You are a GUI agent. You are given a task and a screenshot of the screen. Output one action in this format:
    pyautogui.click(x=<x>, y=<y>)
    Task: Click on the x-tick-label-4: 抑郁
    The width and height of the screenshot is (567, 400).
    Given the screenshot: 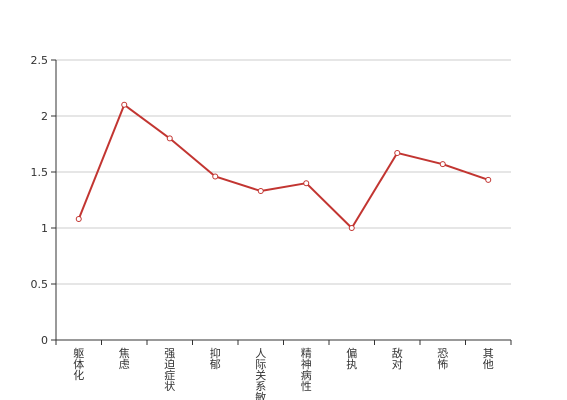 What is the action you would take?
    pyautogui.click(x=215, y=358)
    